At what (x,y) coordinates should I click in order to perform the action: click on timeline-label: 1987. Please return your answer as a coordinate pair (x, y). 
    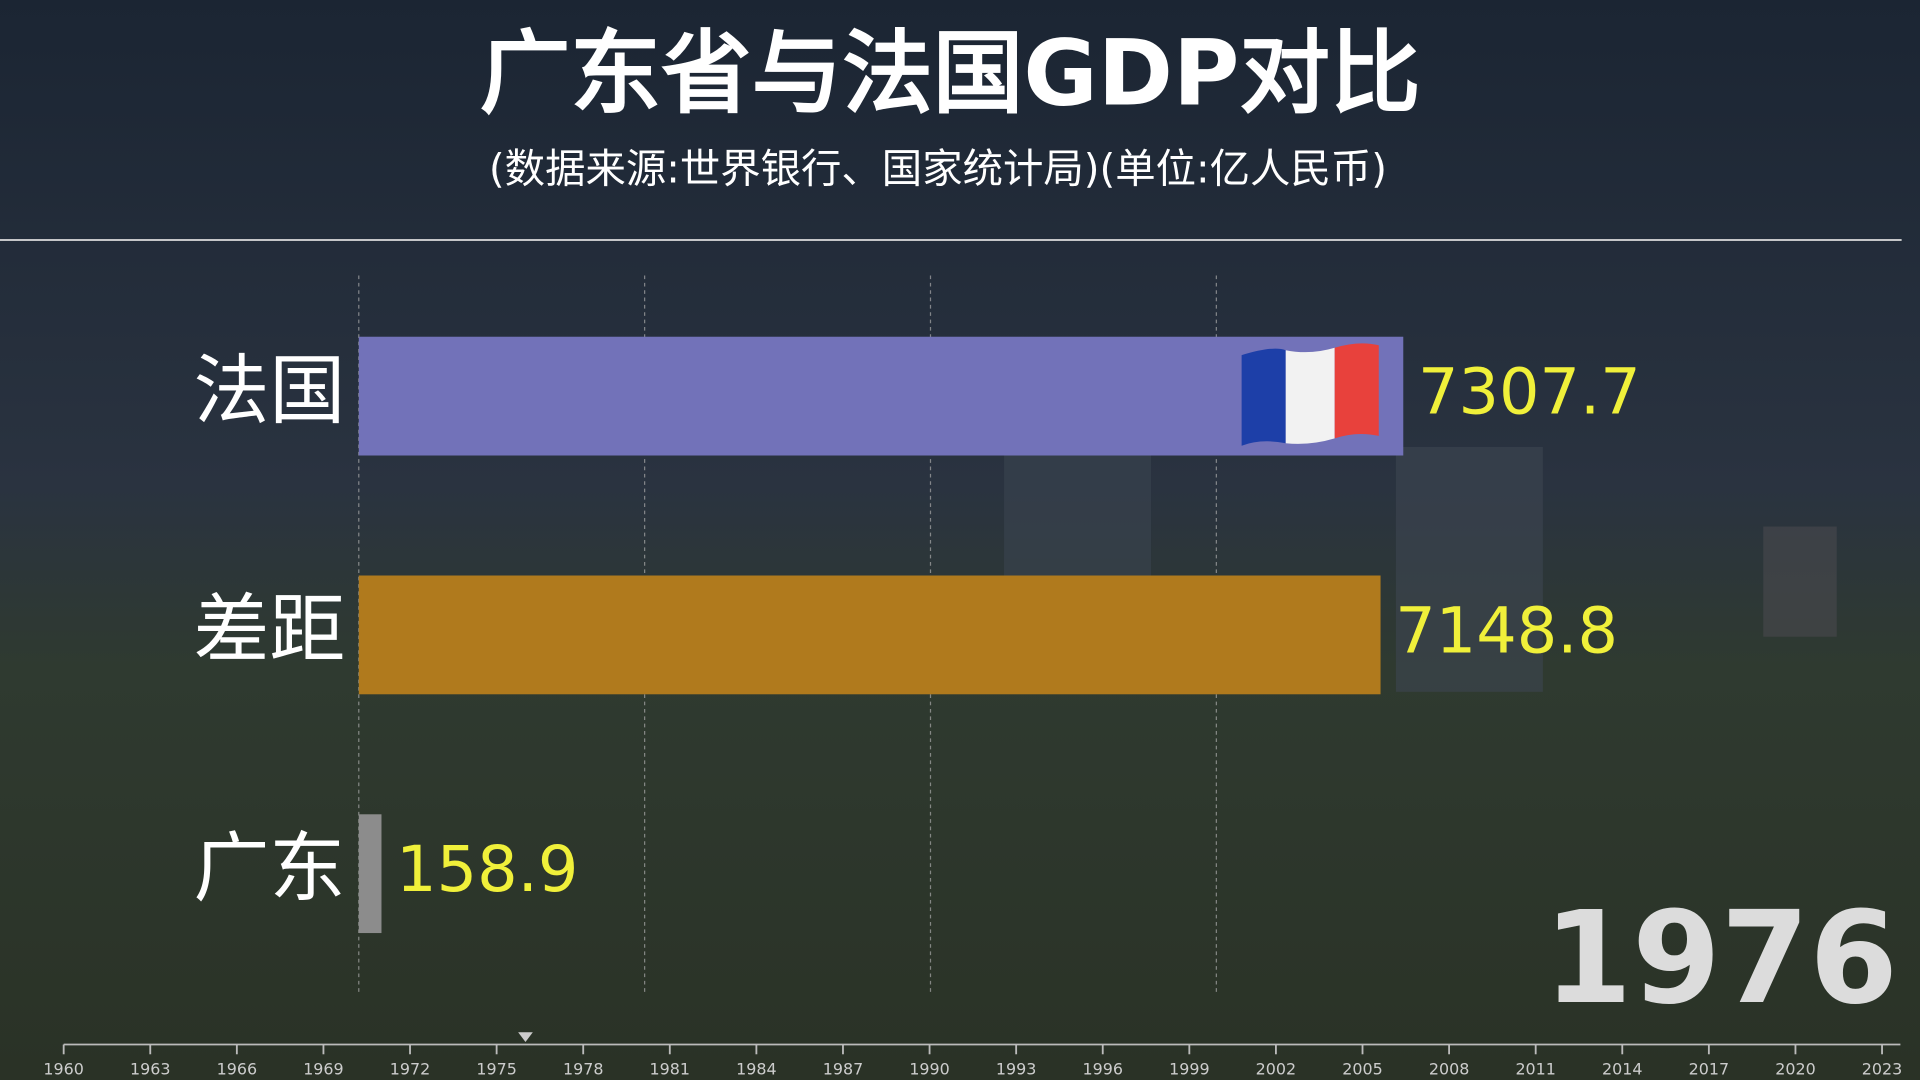
    Looking at the image, I should click on (843, 1069).